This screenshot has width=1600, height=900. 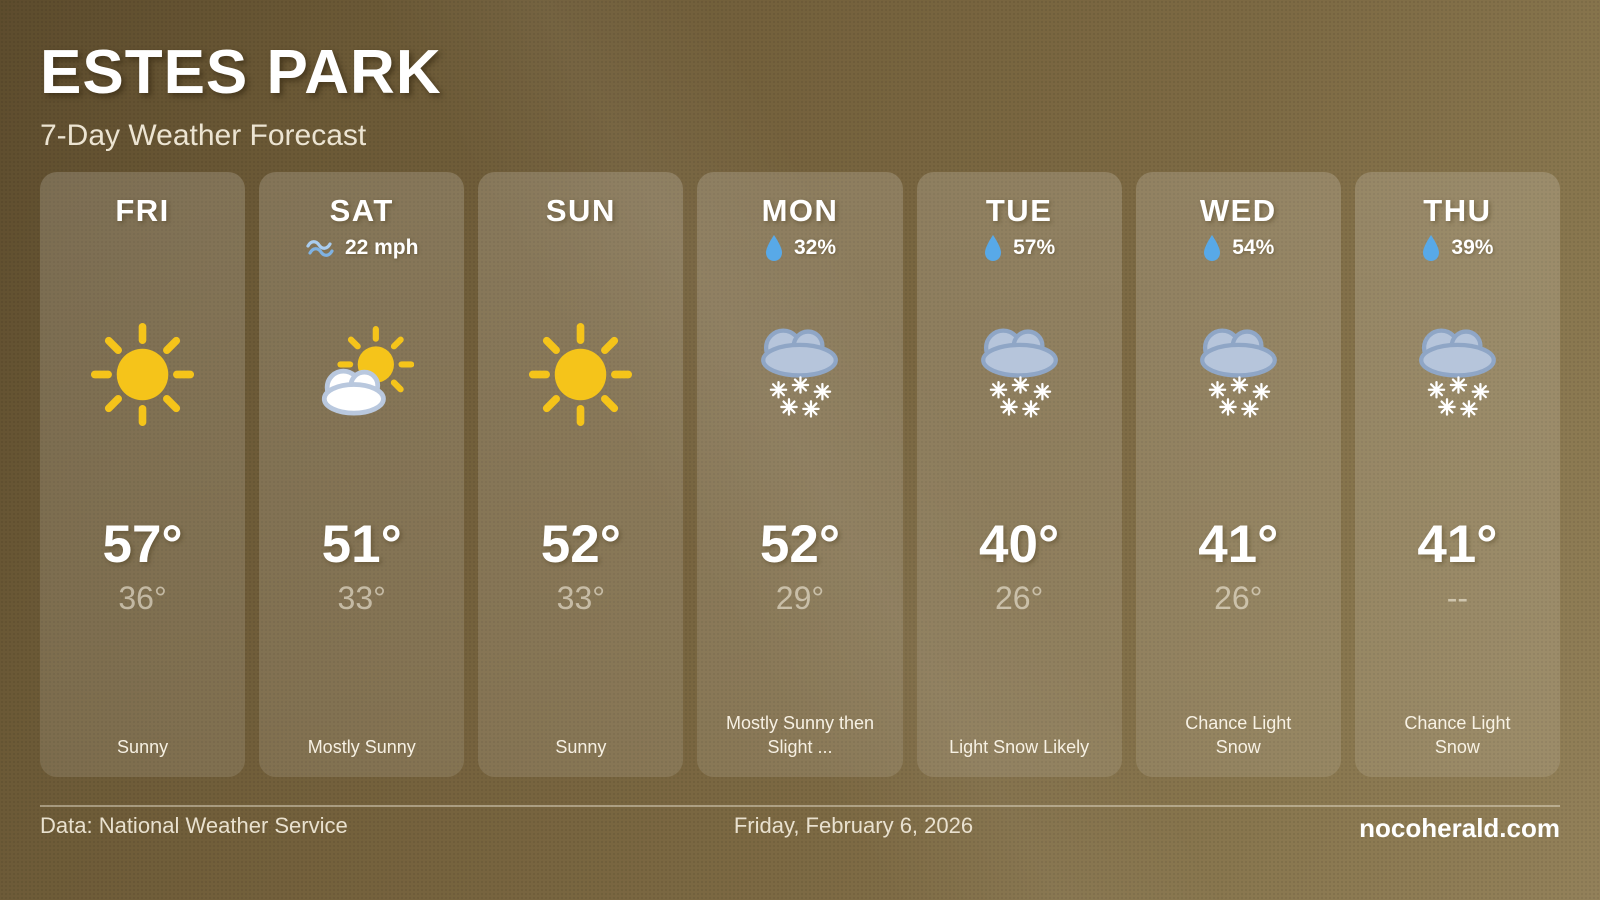 I want to click on precip-chance: 57%, so click(x=1034, y=247).